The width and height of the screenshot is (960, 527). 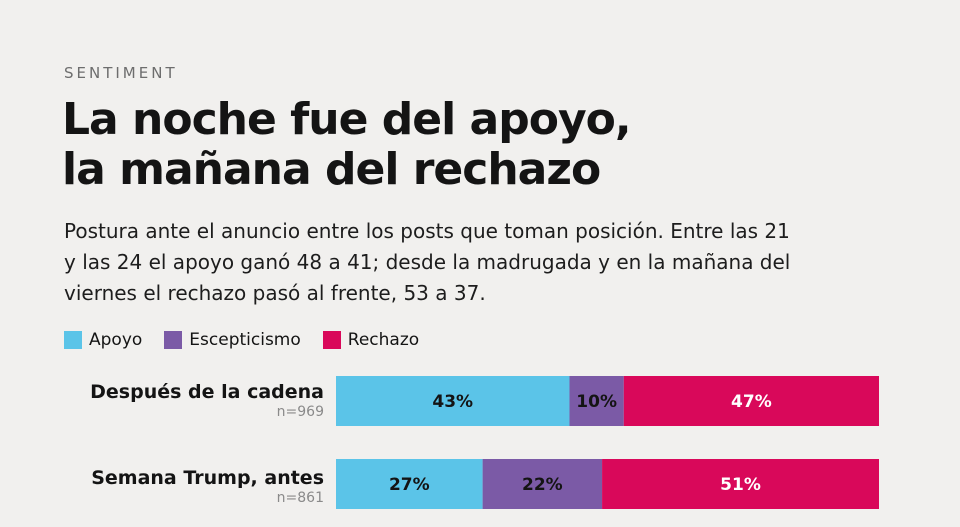 What do you see at coordinates (207, 478) in the screenshot?
I see `row-name-semana: Semana Trump, antes` at bounding box center [207, 478].